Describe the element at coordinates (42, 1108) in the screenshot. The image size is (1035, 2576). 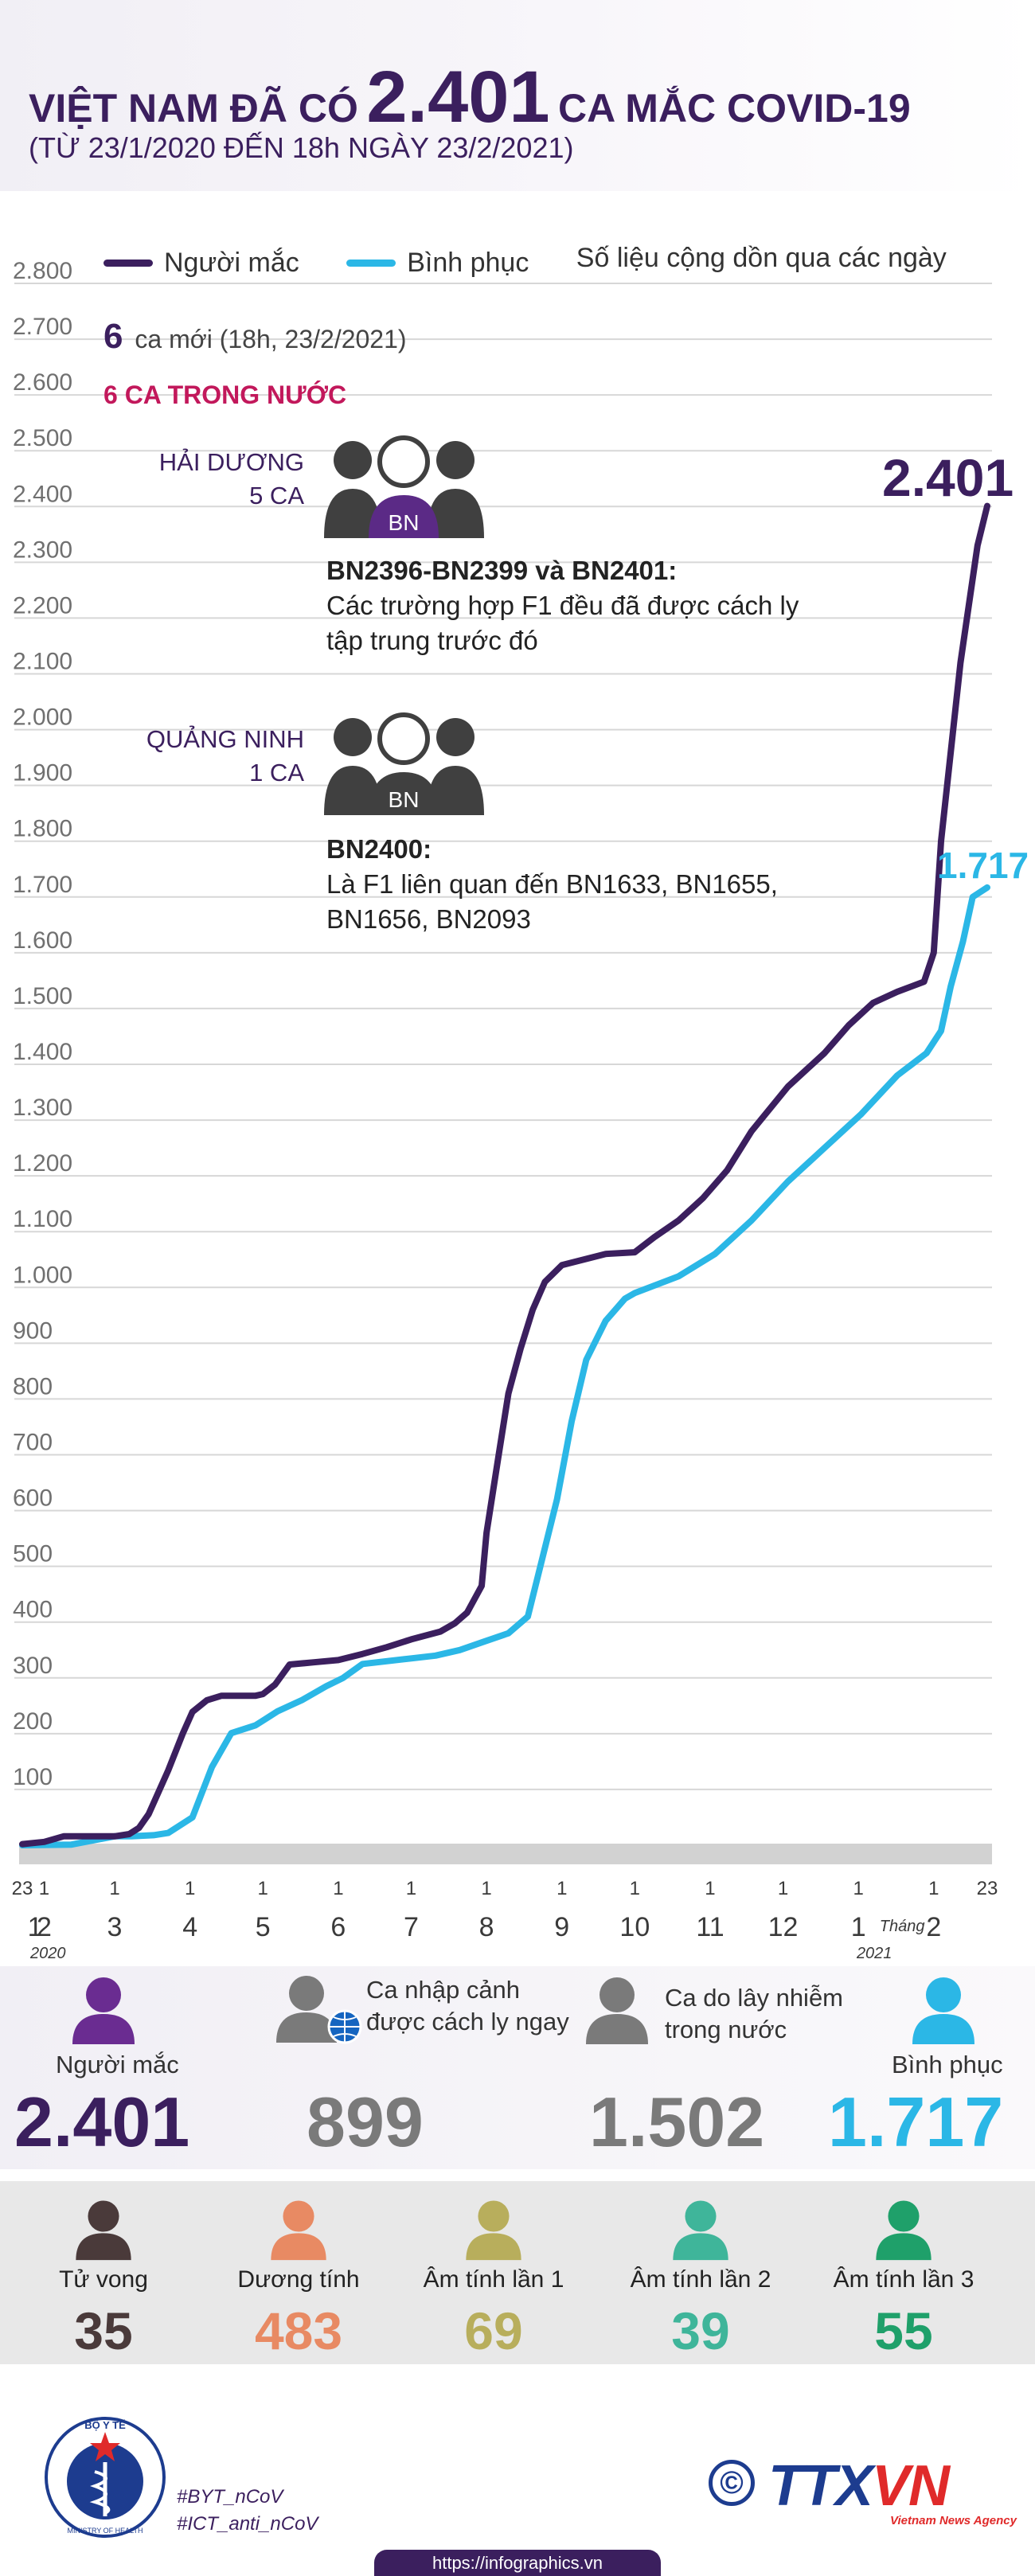
I see `y-tick-label: 1.300` at that location.